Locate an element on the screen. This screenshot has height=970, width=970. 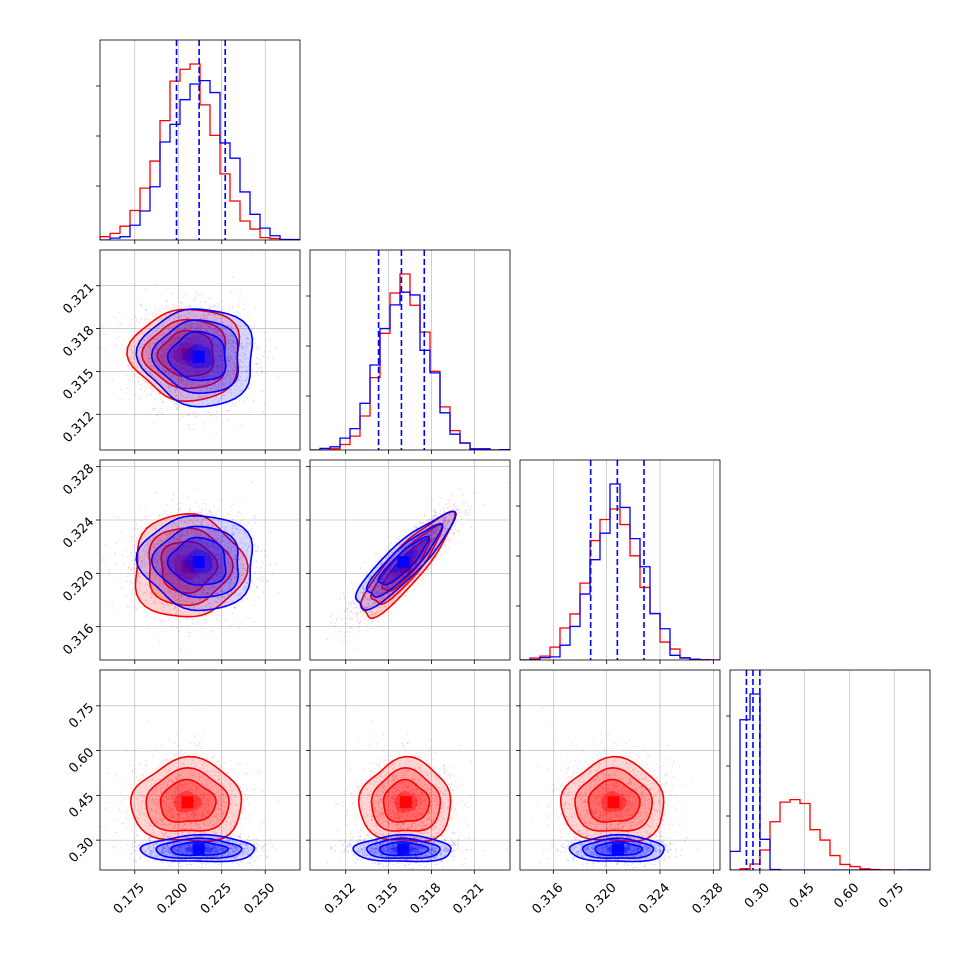
y-tick-label: 0.315 is located at coordinates (78, 384).